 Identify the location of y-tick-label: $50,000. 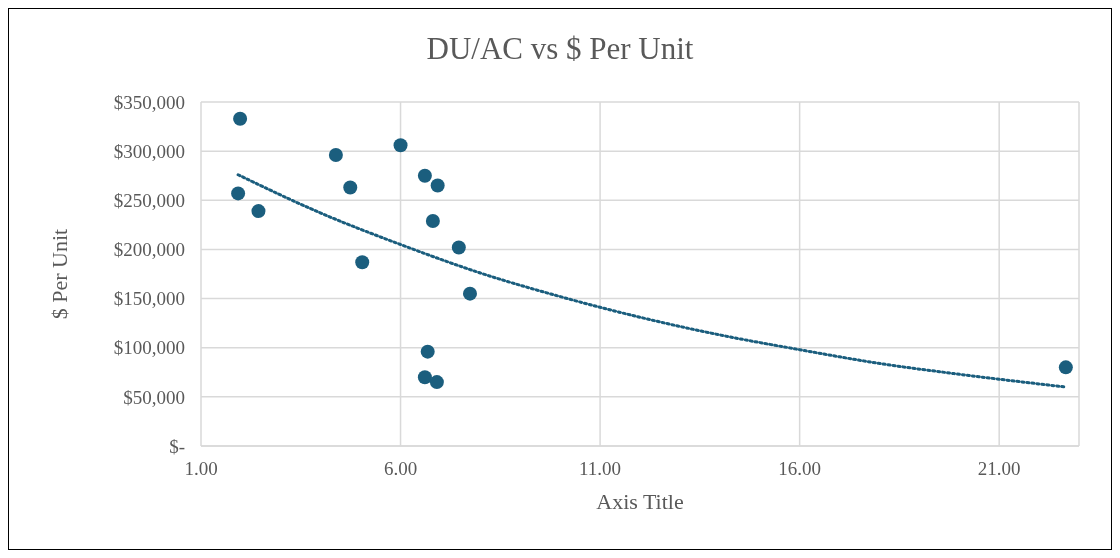
(154, 397).